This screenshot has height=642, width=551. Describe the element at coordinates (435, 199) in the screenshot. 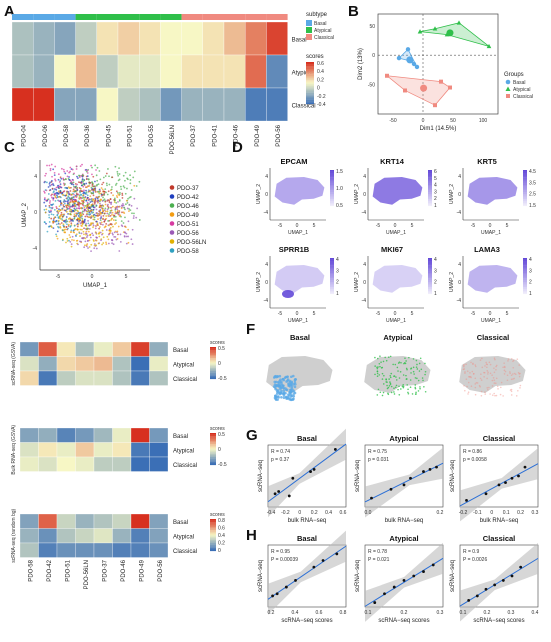

I see `colorbar-tick: 2` at that location.